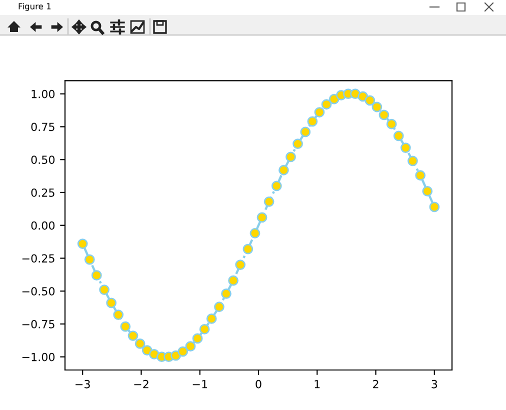  What do you see at coordinates (42, 127) in the screenshot?
I see `y-tick-label: 0.75` at bounding box center [42, 127].